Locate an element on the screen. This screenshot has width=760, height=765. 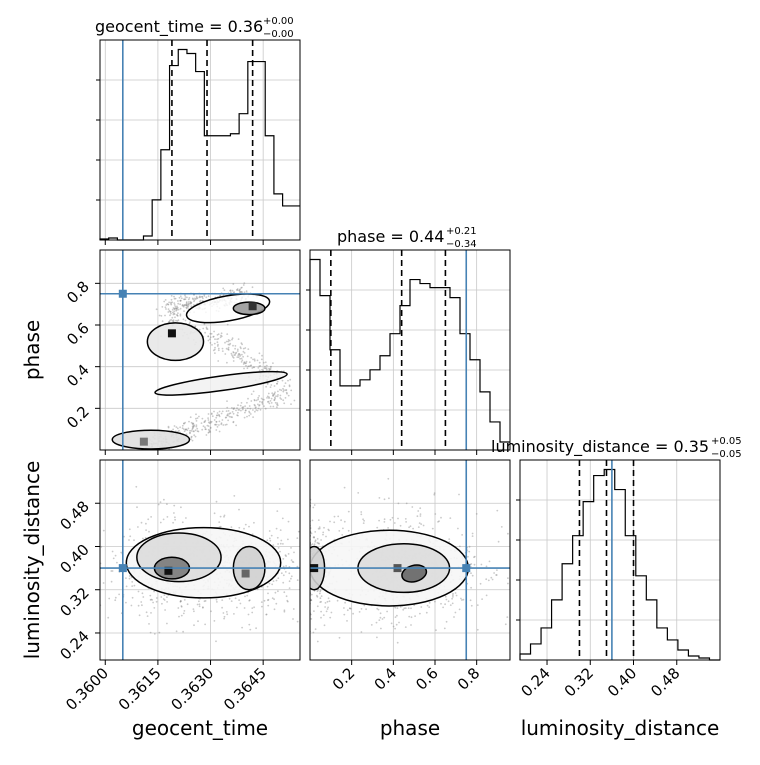
panel-frame is located at coordinates (200, 560).